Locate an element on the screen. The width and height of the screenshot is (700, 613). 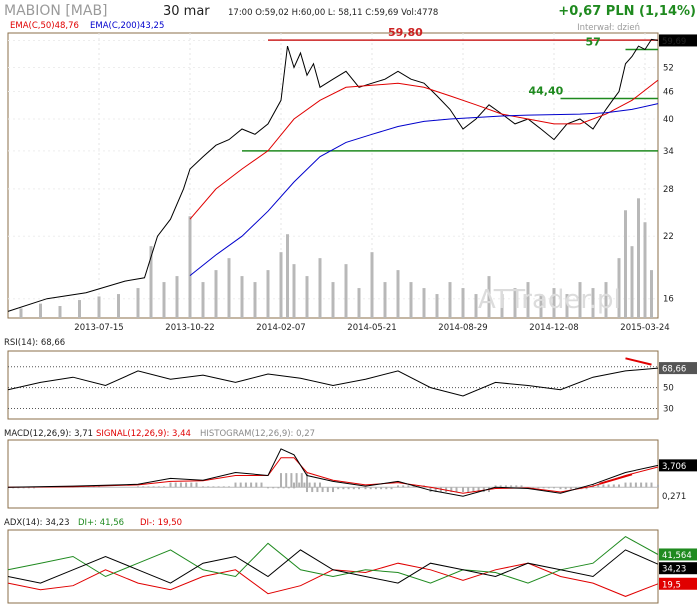
signal-line is located at coordinates (333, 475).